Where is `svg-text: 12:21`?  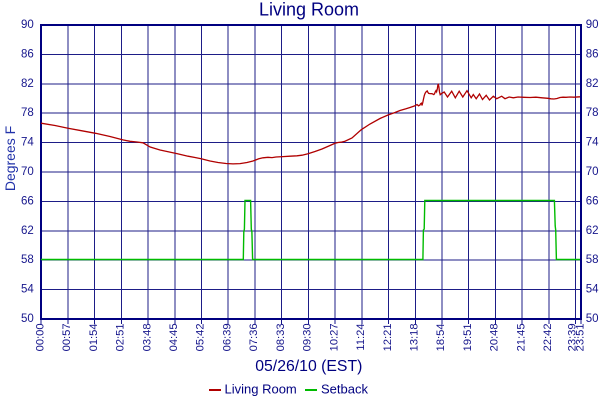 svg-text: 12:21 is located at coordinates (388, 337).